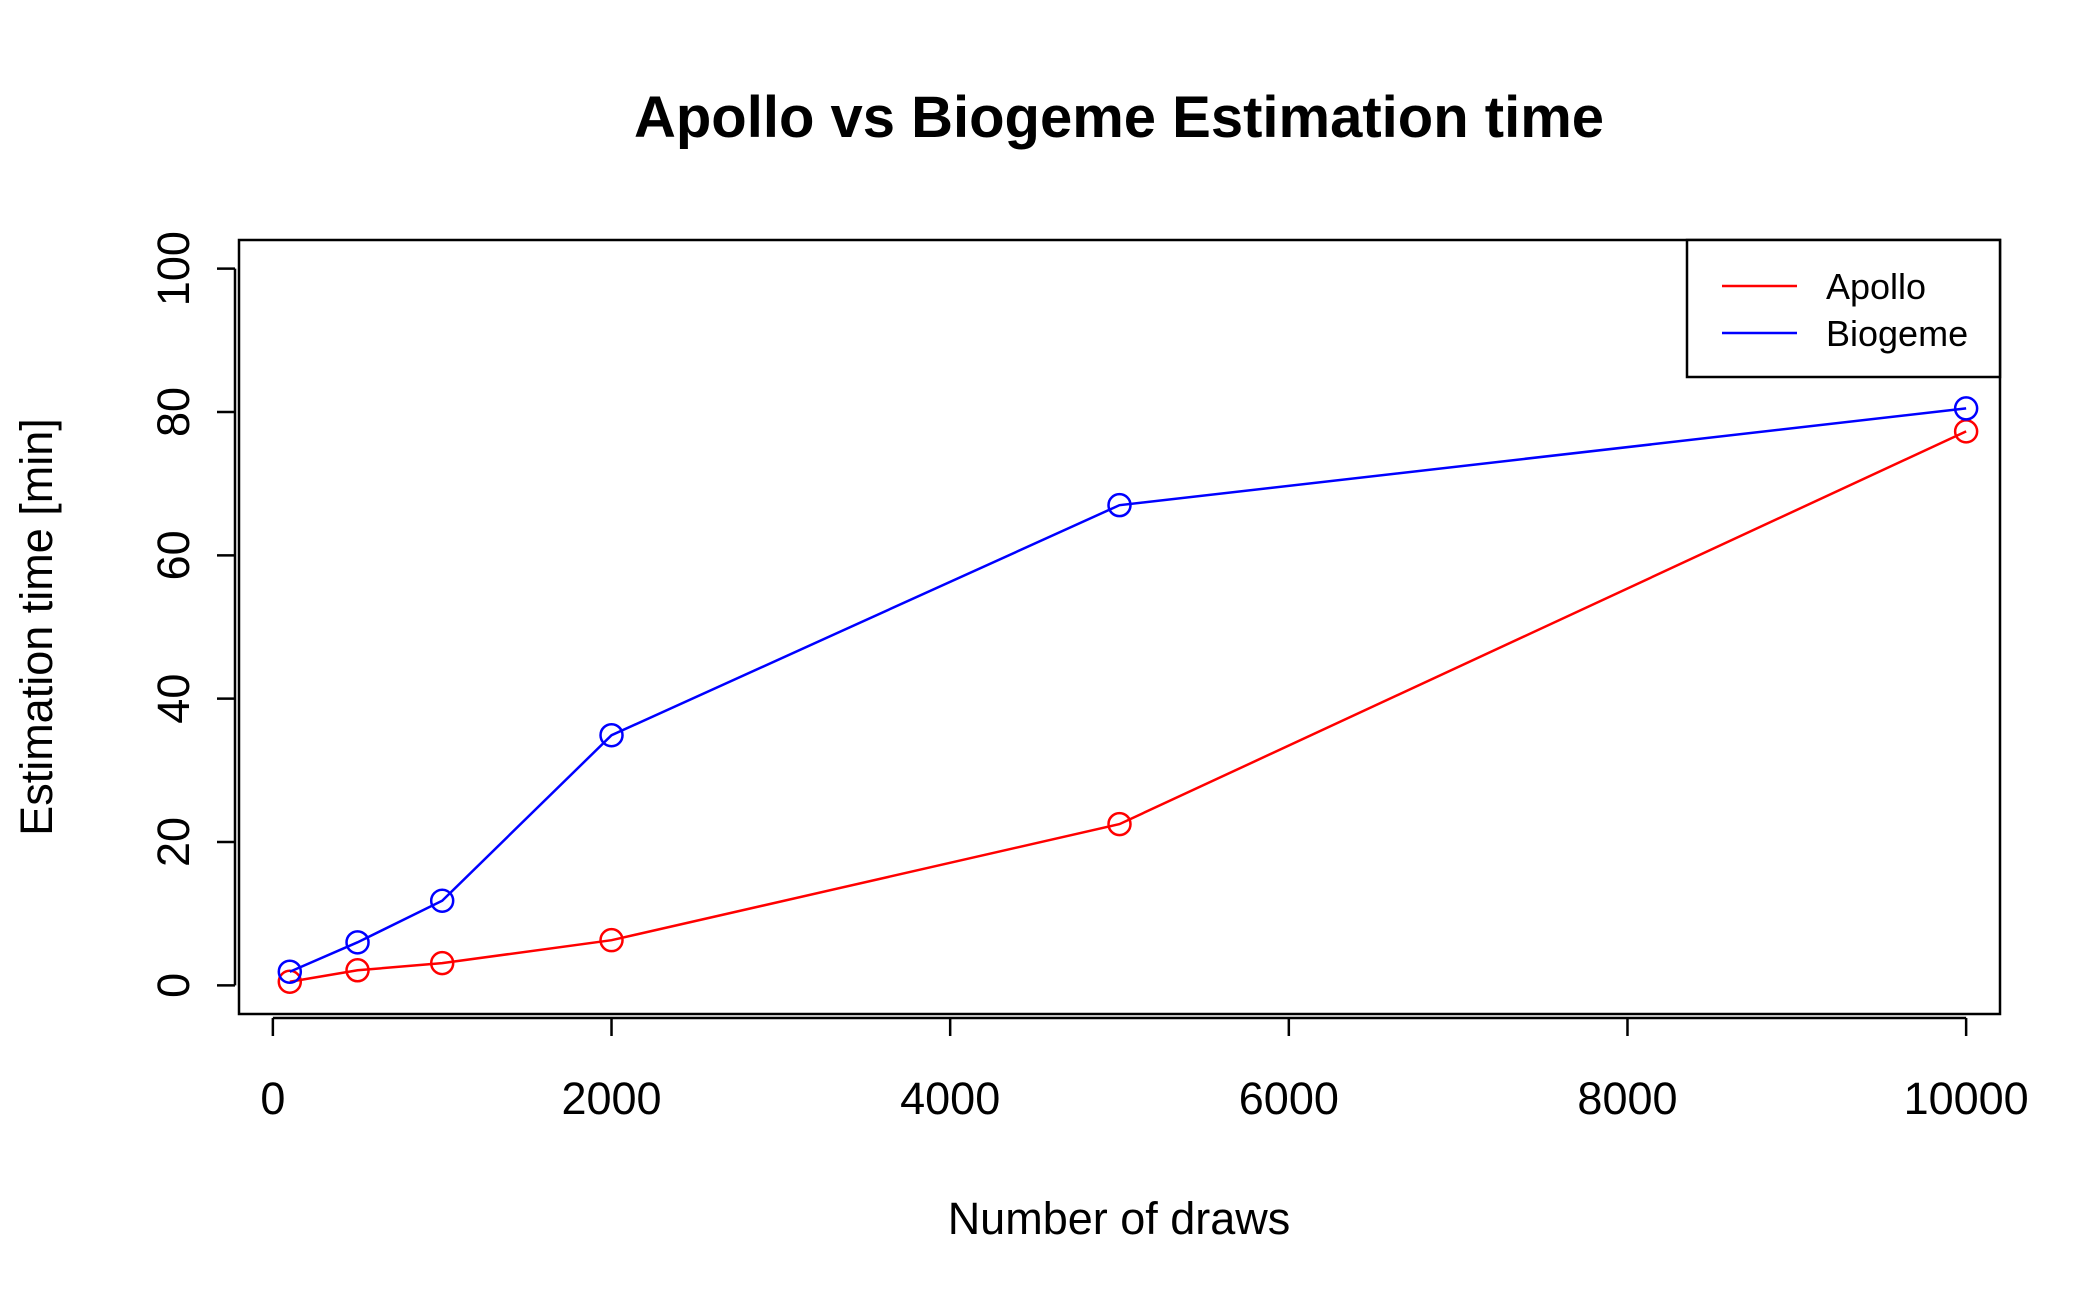 This screenshot has width=2100, height=1297. I want to click on y-axis: 0 20 40 60 80 100, so click(192, 614).